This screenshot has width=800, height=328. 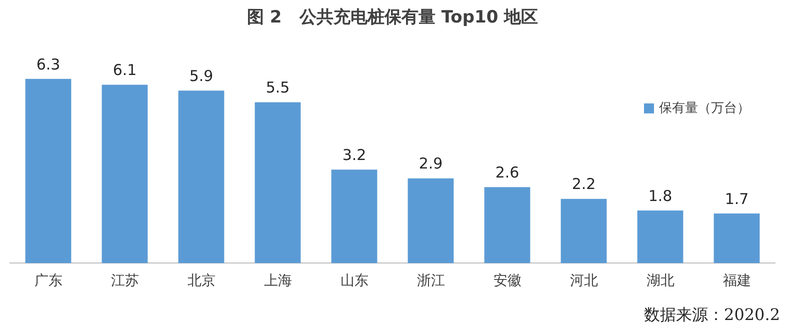 What do you see at coordinates (507, 281) in the screenshot?
I see `x-tick-label: 安徽` at bounding box center [507, 281].